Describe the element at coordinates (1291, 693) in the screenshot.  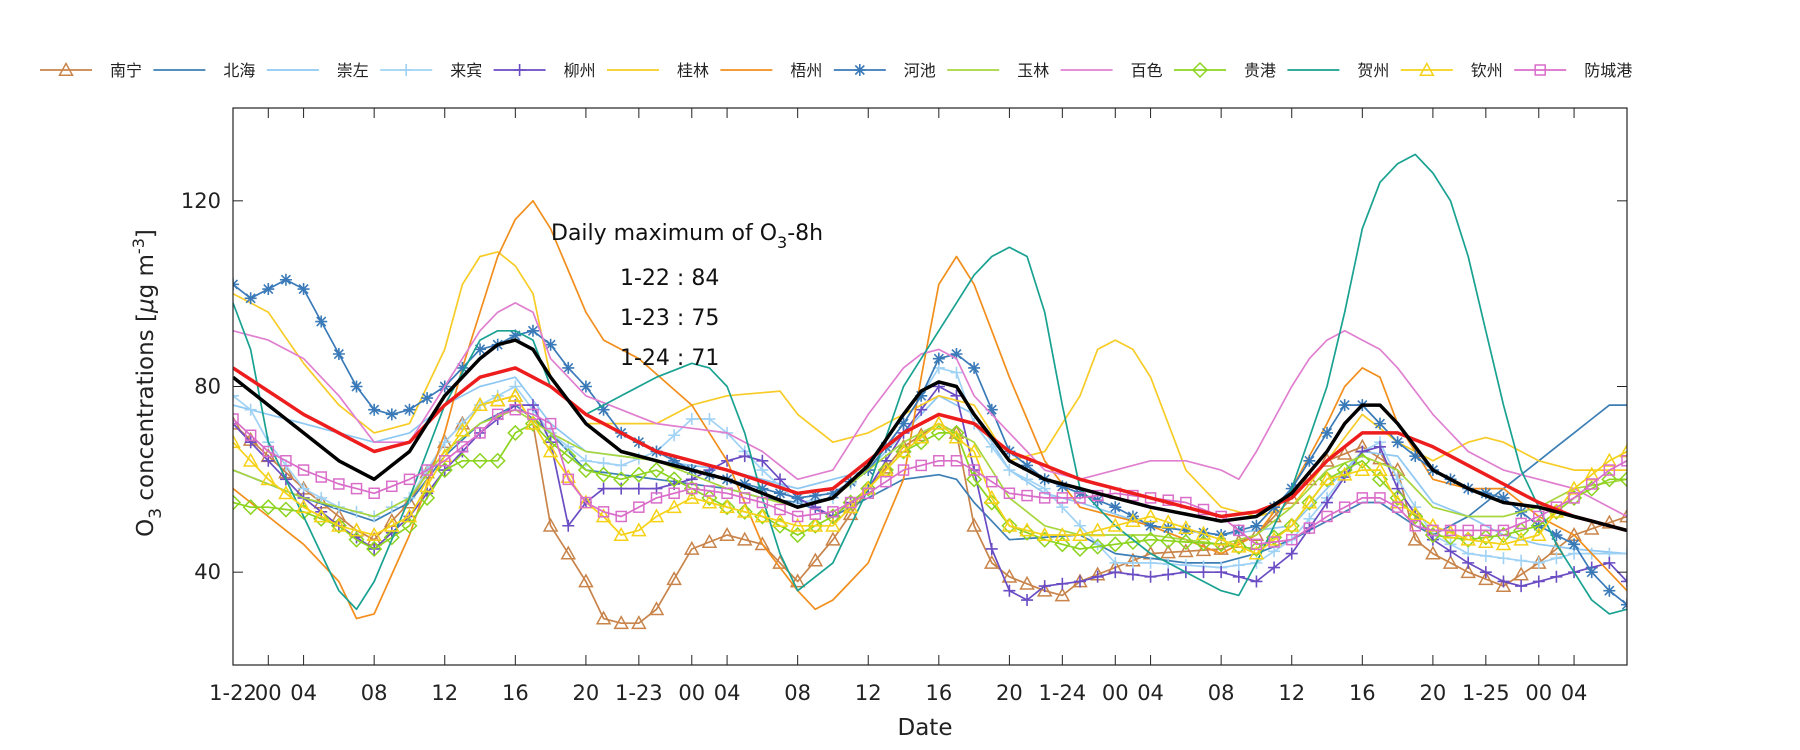
I see `x-tick-label: 12` at that location.